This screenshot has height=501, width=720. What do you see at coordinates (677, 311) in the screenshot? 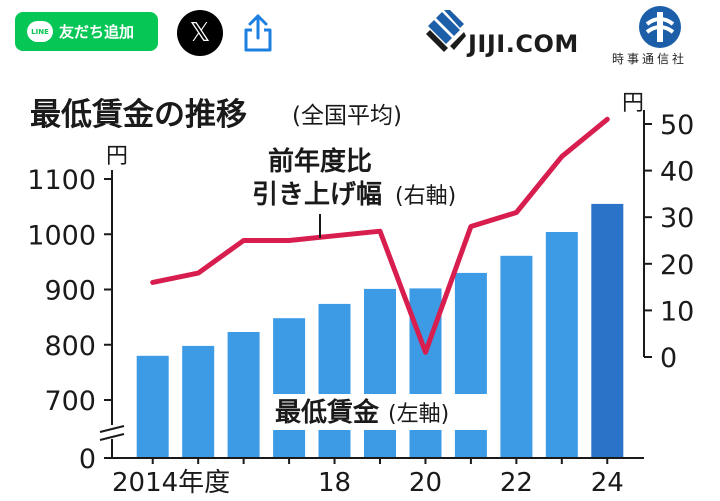
I see `right-axis-tick-label-10: 10` at bounding box center [677, 311].